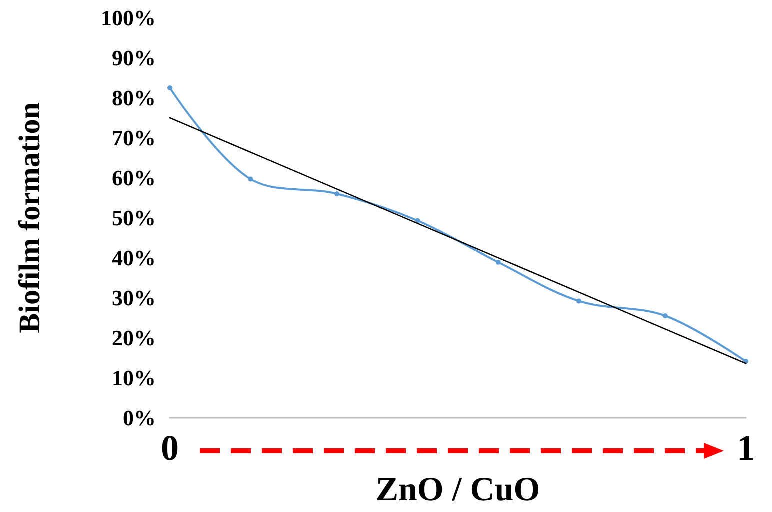 The width and height of the screenshot is (772, 512). I want to click on y-tick-label: 0%, so click(139, 418).